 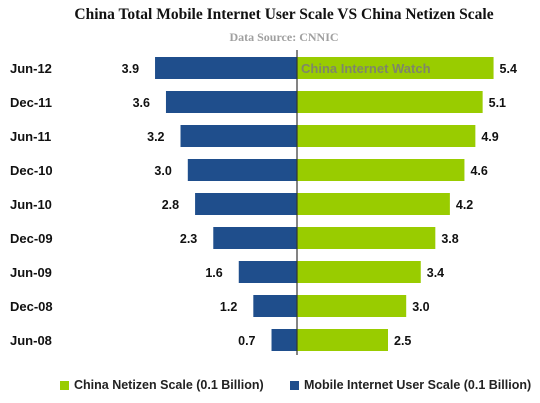 What do you see at coordinates (31, 68) in the screenshot?
I see `category-label: Jun-12` at bounding box center [31, 68].